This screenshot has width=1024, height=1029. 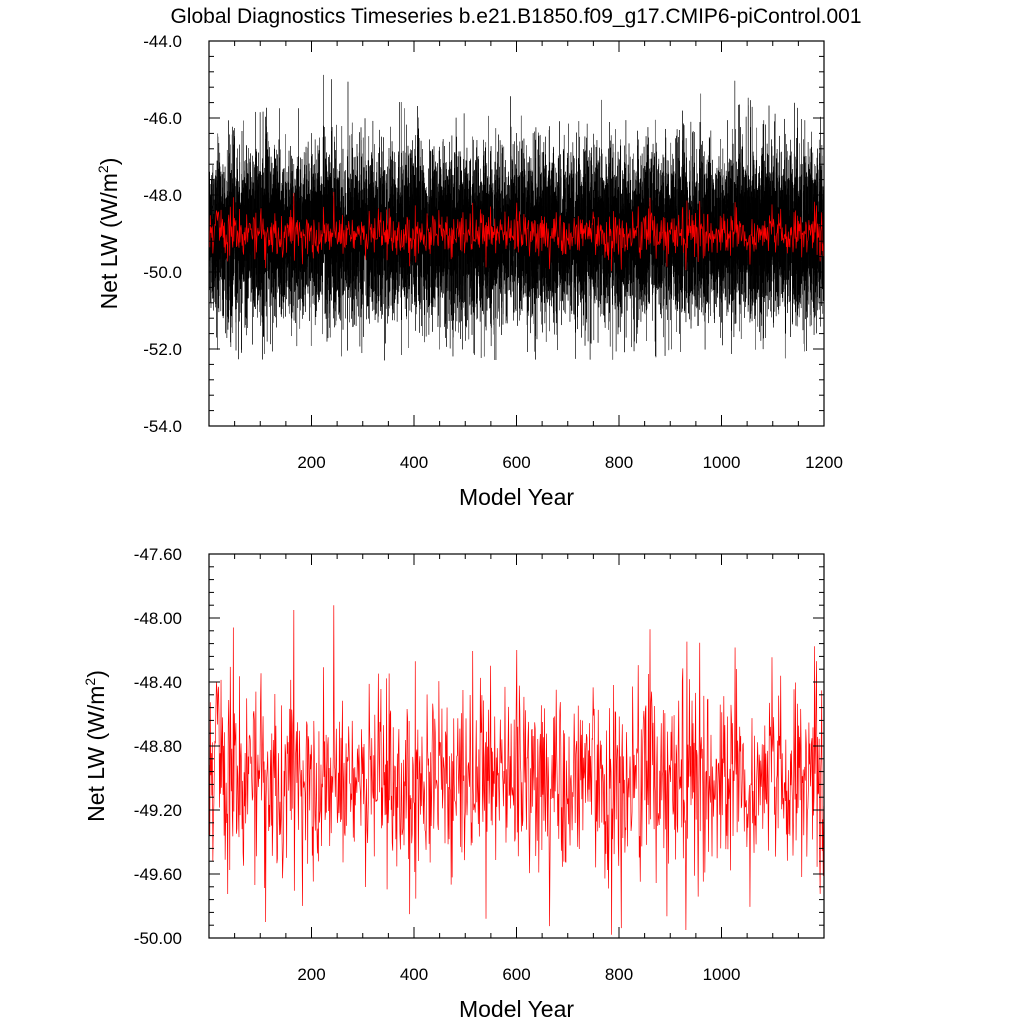 I want to click on series-line-annual, so click(x=516, y=231).